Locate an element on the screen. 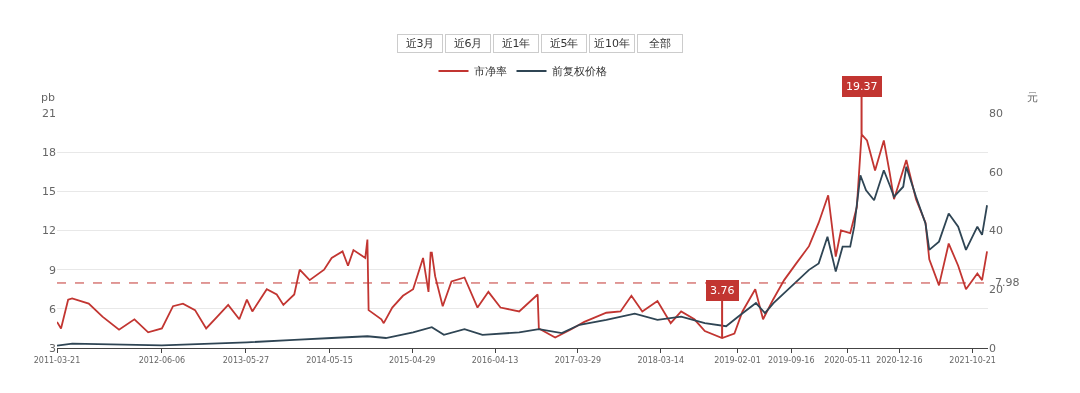  y2-tick-label: 0 is located at coordinates (992, 348).